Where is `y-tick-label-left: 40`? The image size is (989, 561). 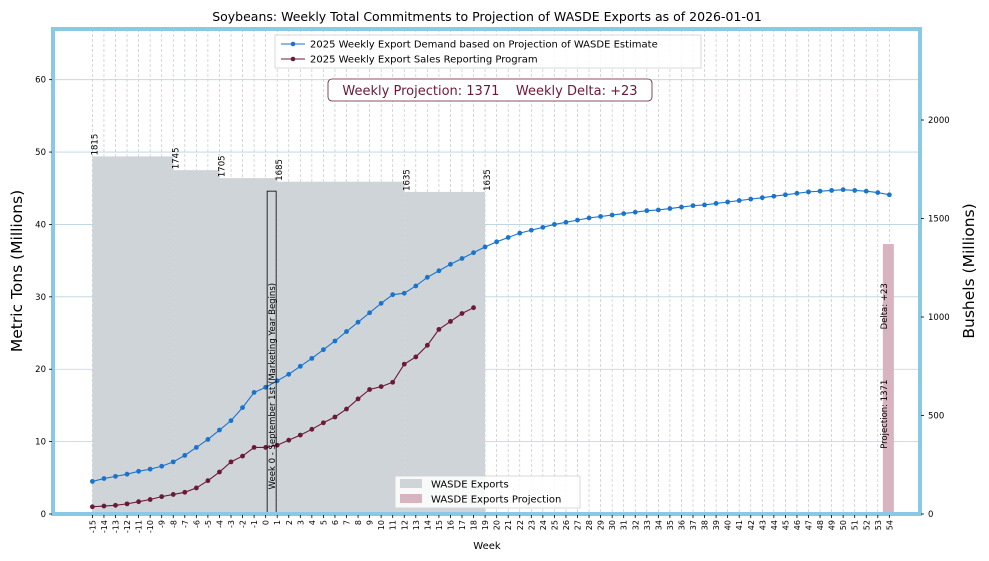
y-tick-label-left: 40 is located at coordinates (40, 225).